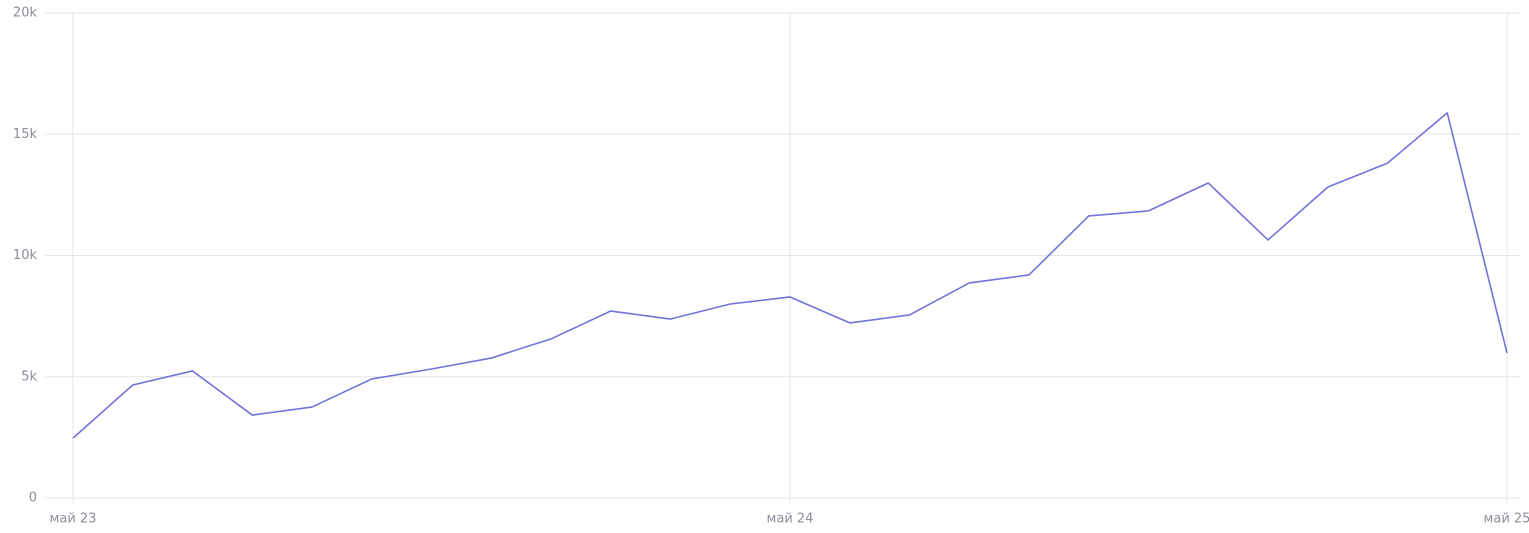 The width and height of the screenshot is (1529, 533). Describe the element at coordinates (29, 376) in the screenshot. I see `y-tick-label: 5k` at that location.